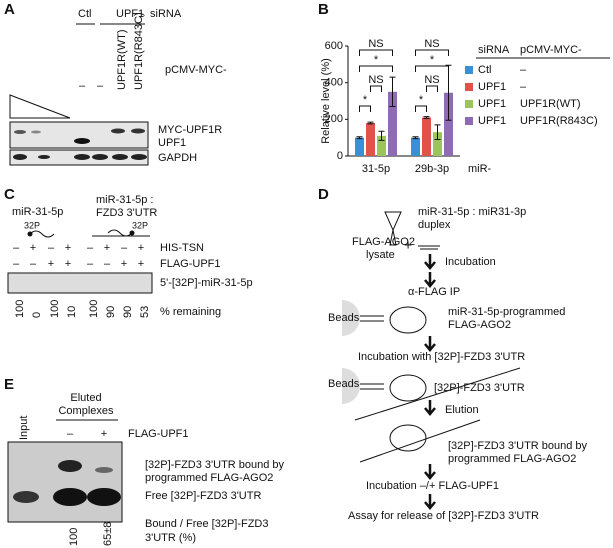 This screenshot has width=613, height=548. What do you see at coordinates (559, 121) in the screenshot?
I see `legend-label: UPF1R(R843C)` at bounding box center [559, 121].